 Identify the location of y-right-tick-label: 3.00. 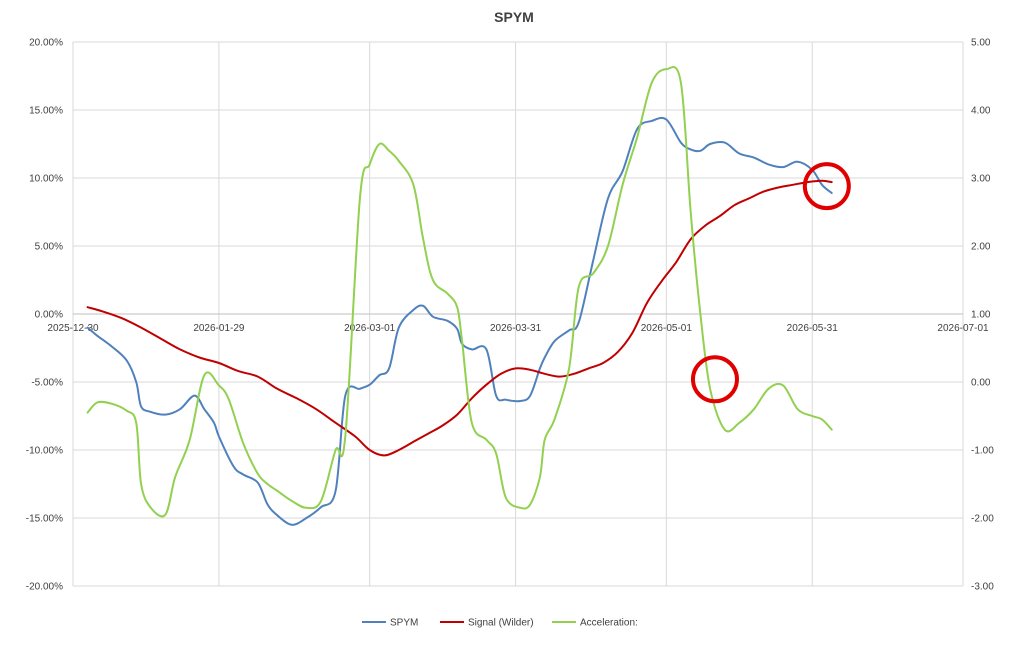
(981, 179).